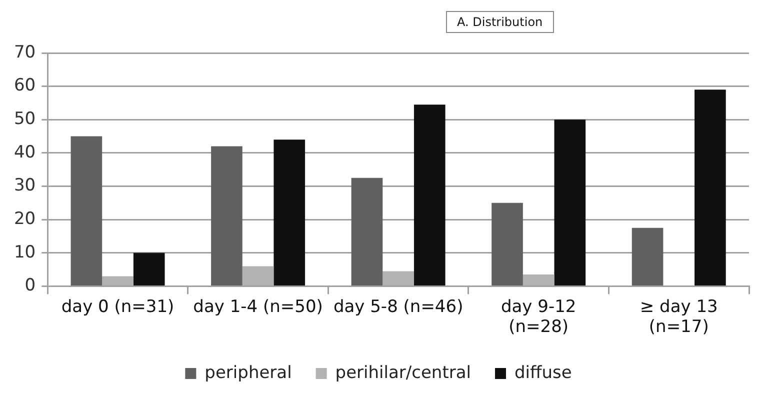 This screenshot has height=400, width=771. I want to click on legend-label: diffuse, so click(543, 372).